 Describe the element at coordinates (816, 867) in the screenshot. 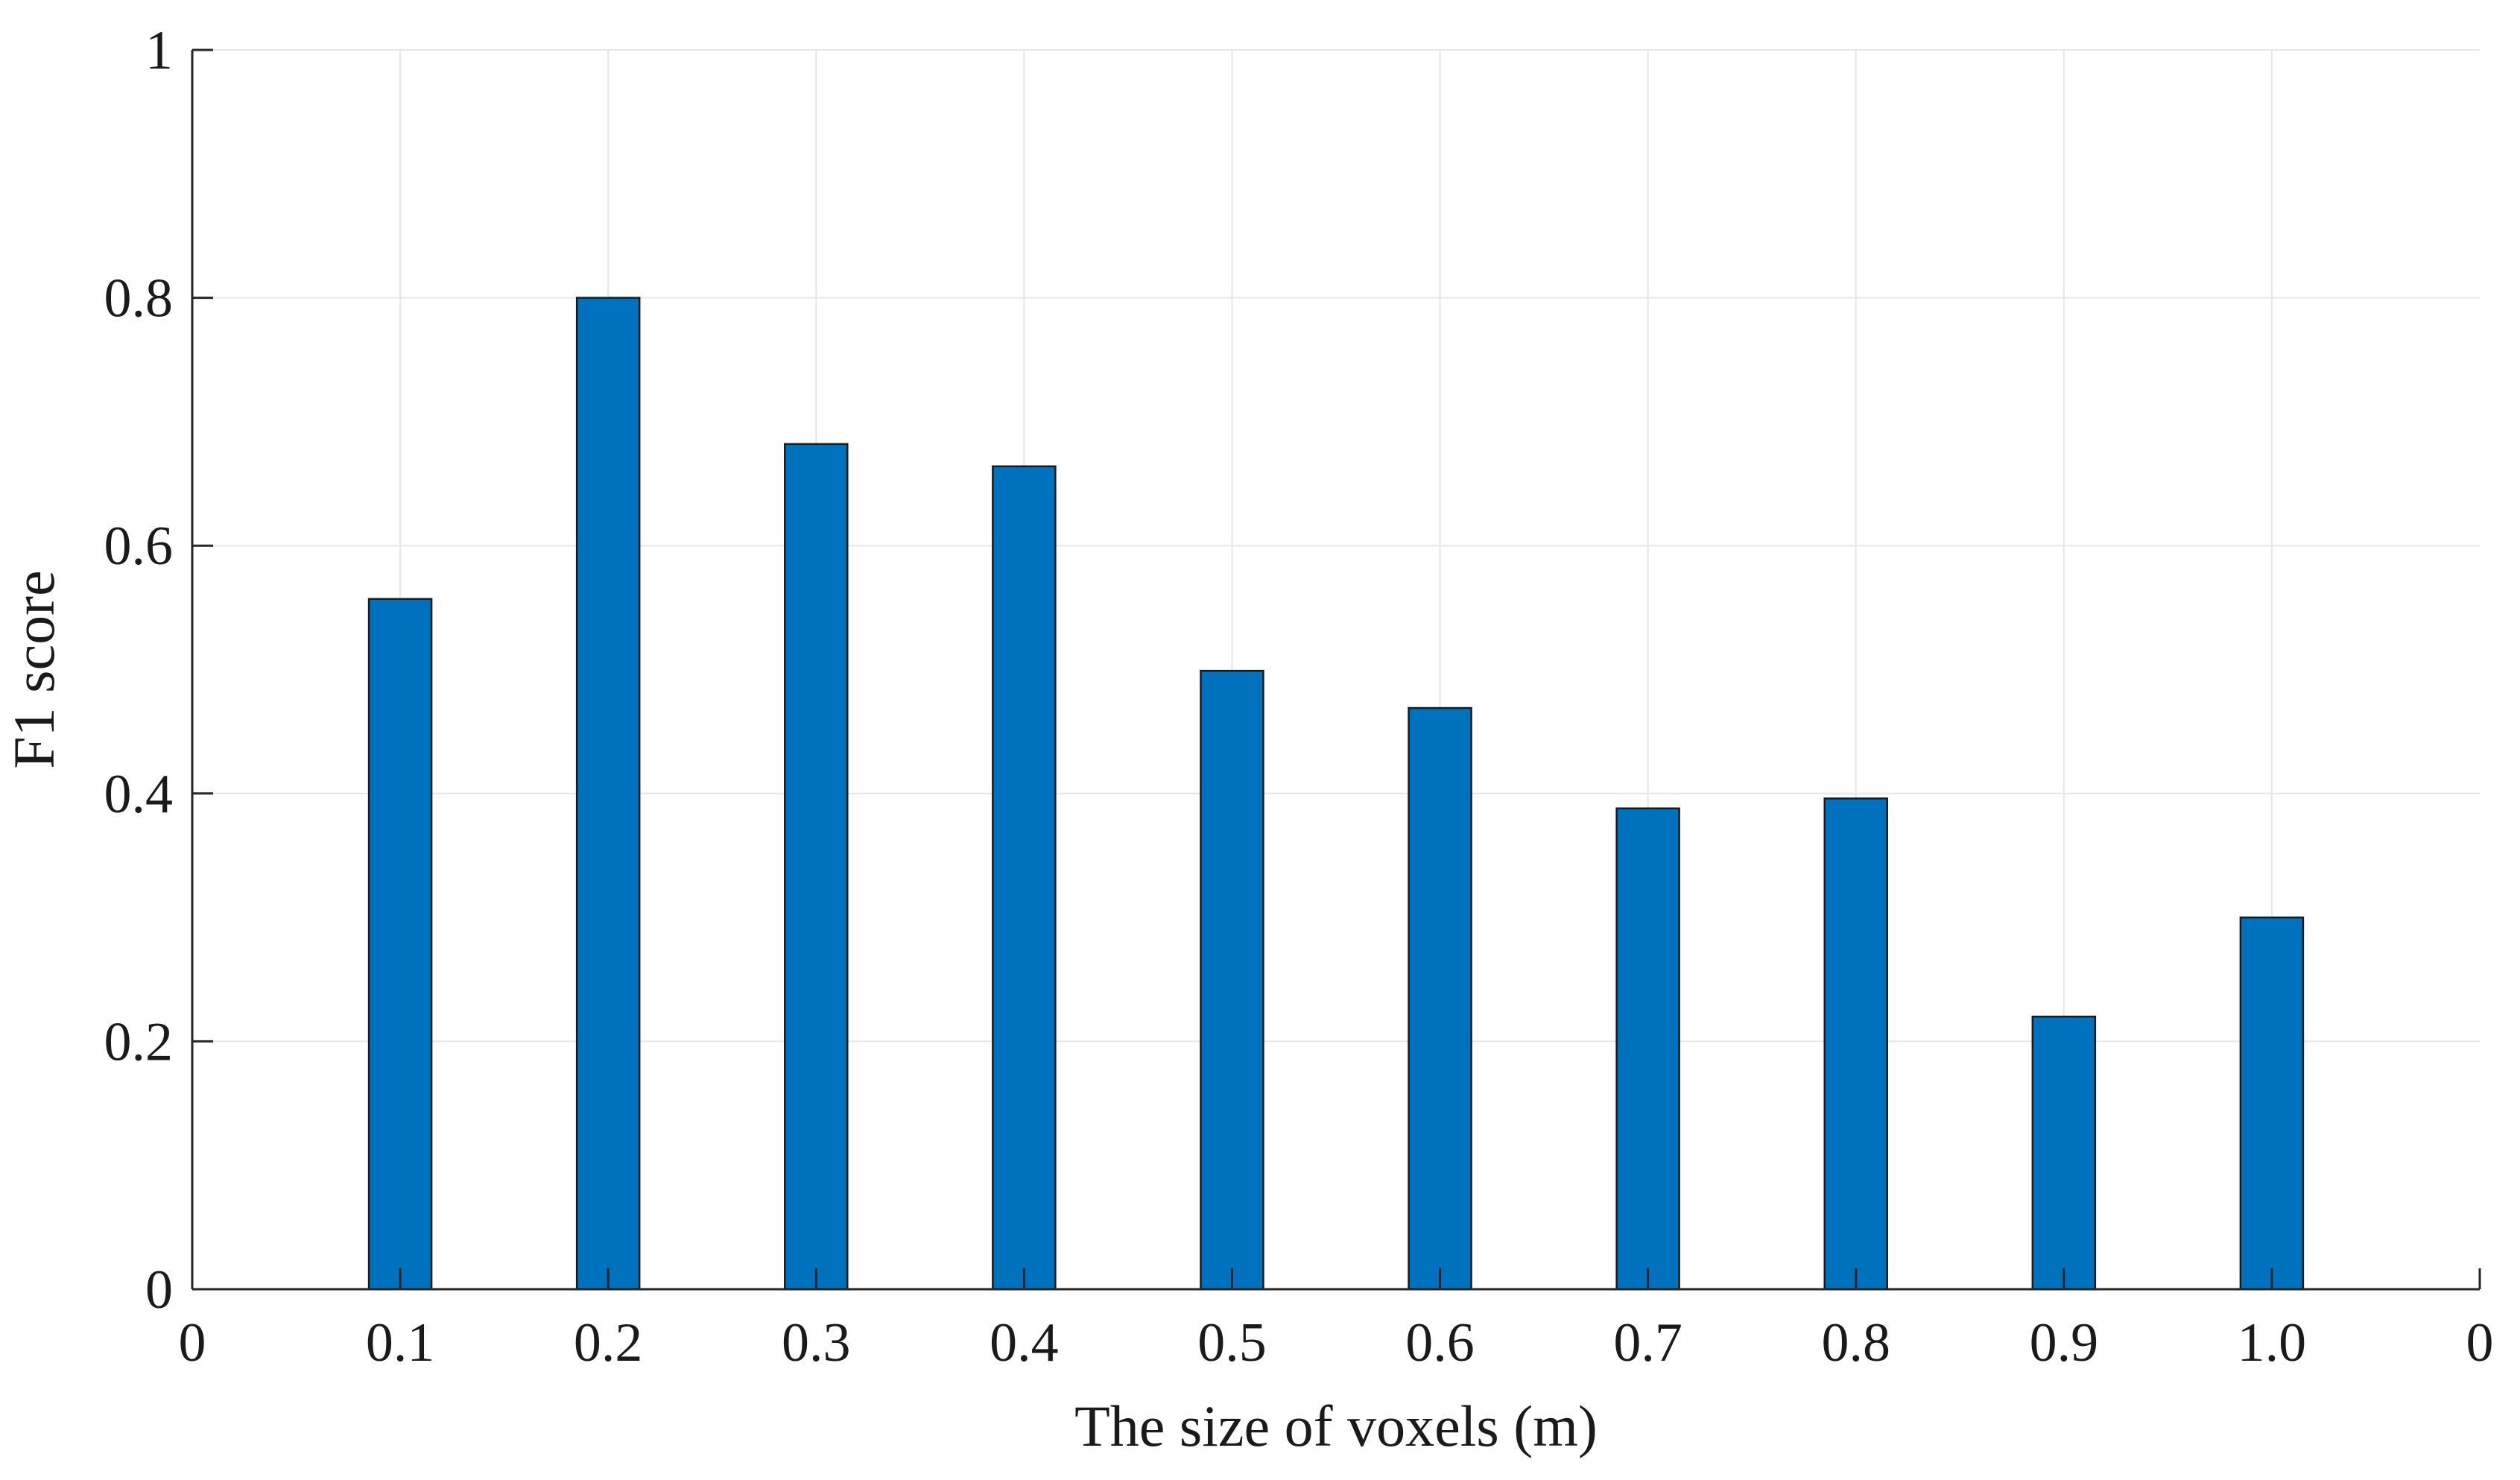

I see `bar-0.3` at that location.